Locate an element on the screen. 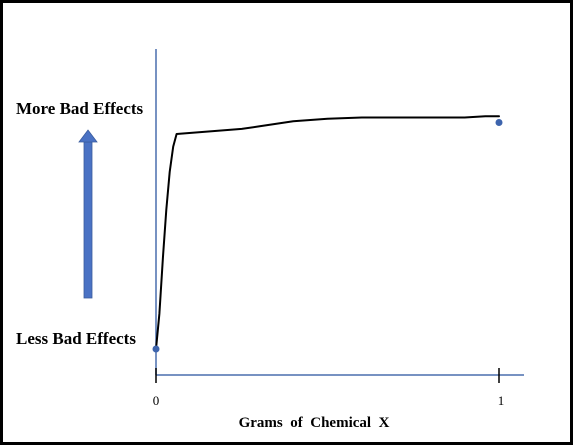  y-label-bottom: Less Bad Effects is located at coordinates (76, 338).